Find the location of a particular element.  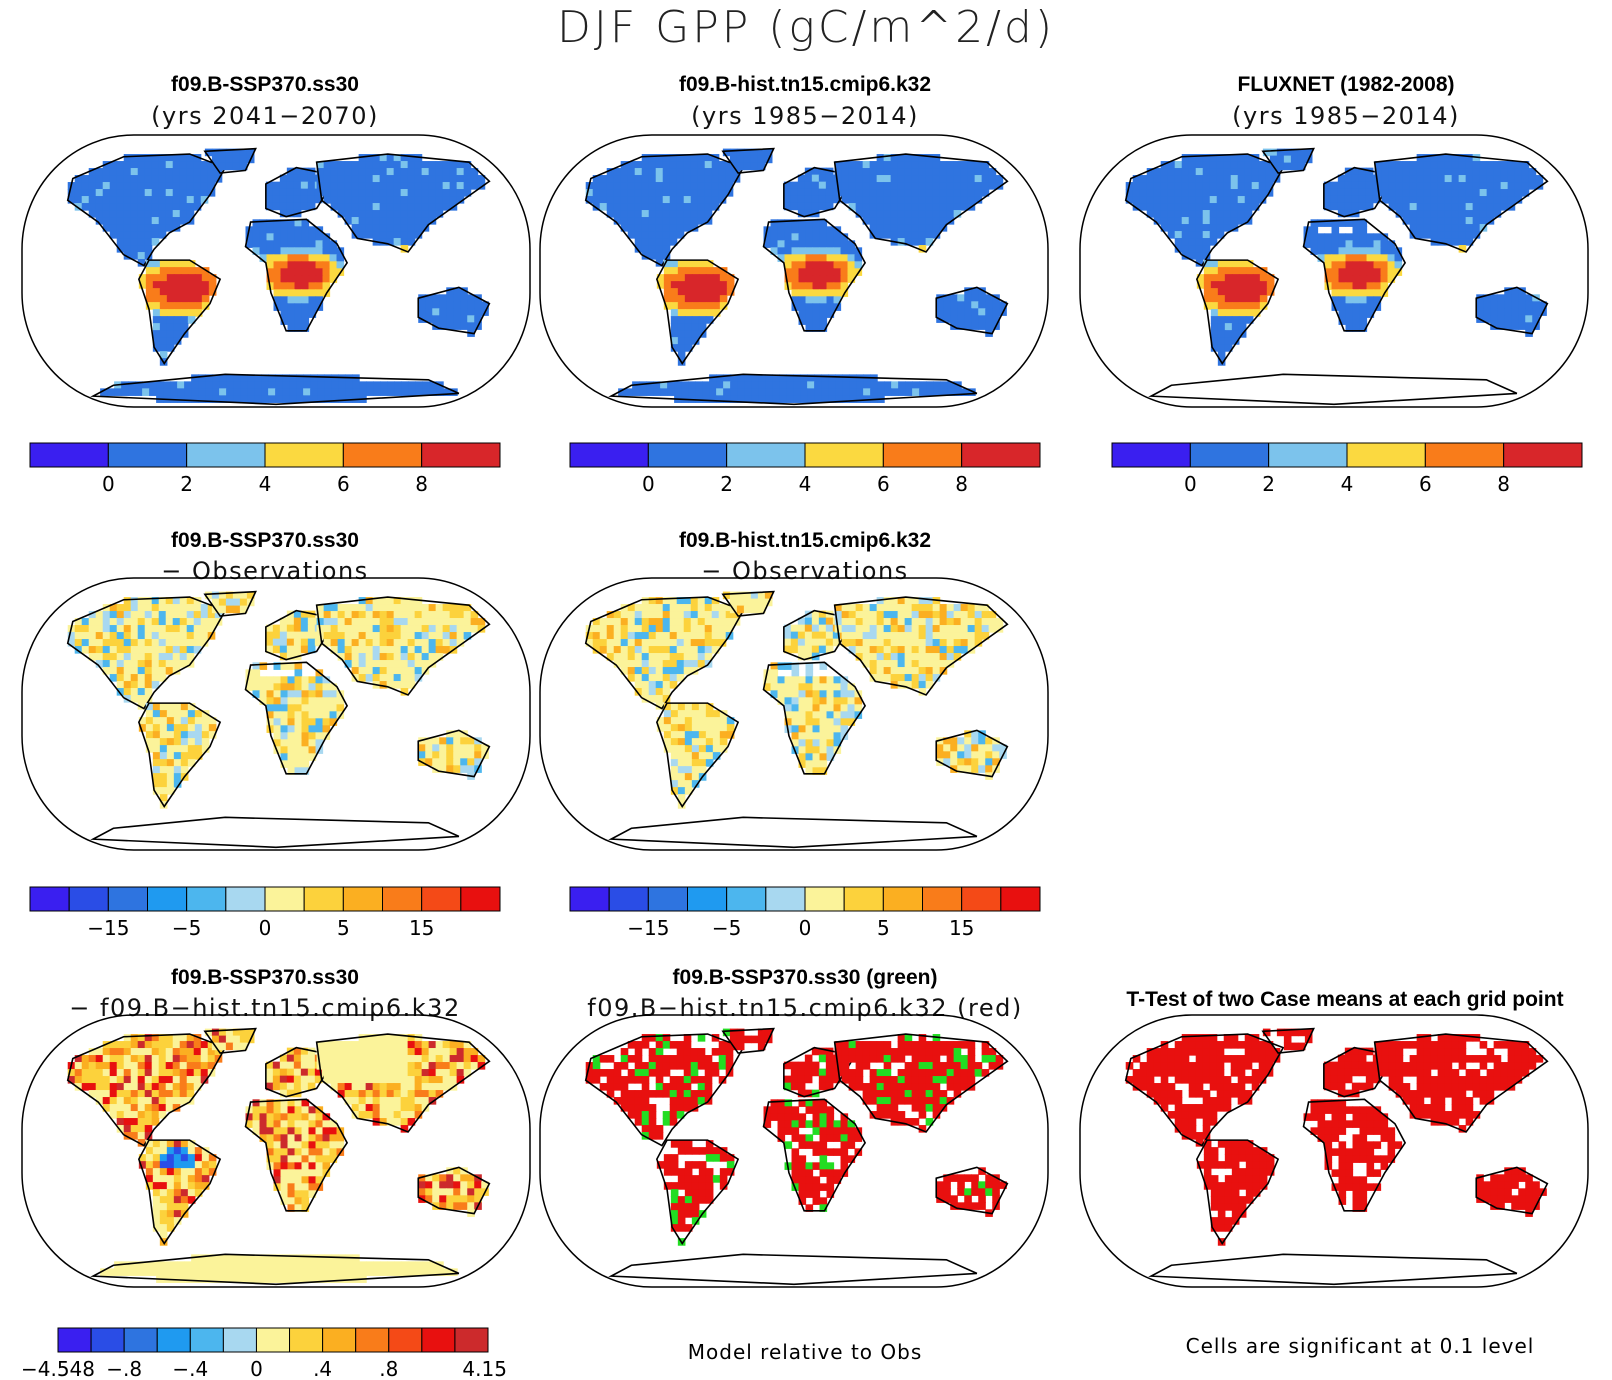

colorbar-tick-label: −5 is located at coordinates (186, 928).